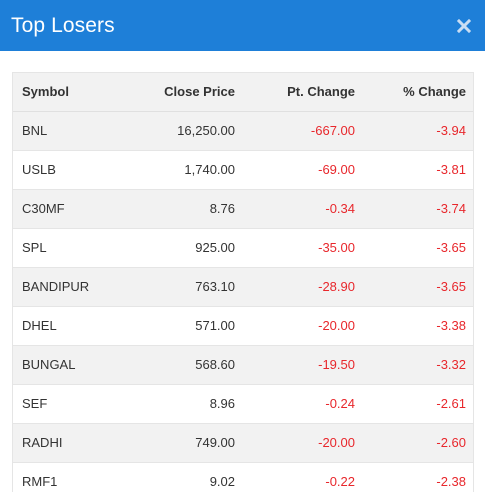  What do you see at coordinates (295, 404) in the screenshot?
I see `cell-pt-change: -0.24` at bounding box center [295, 404].